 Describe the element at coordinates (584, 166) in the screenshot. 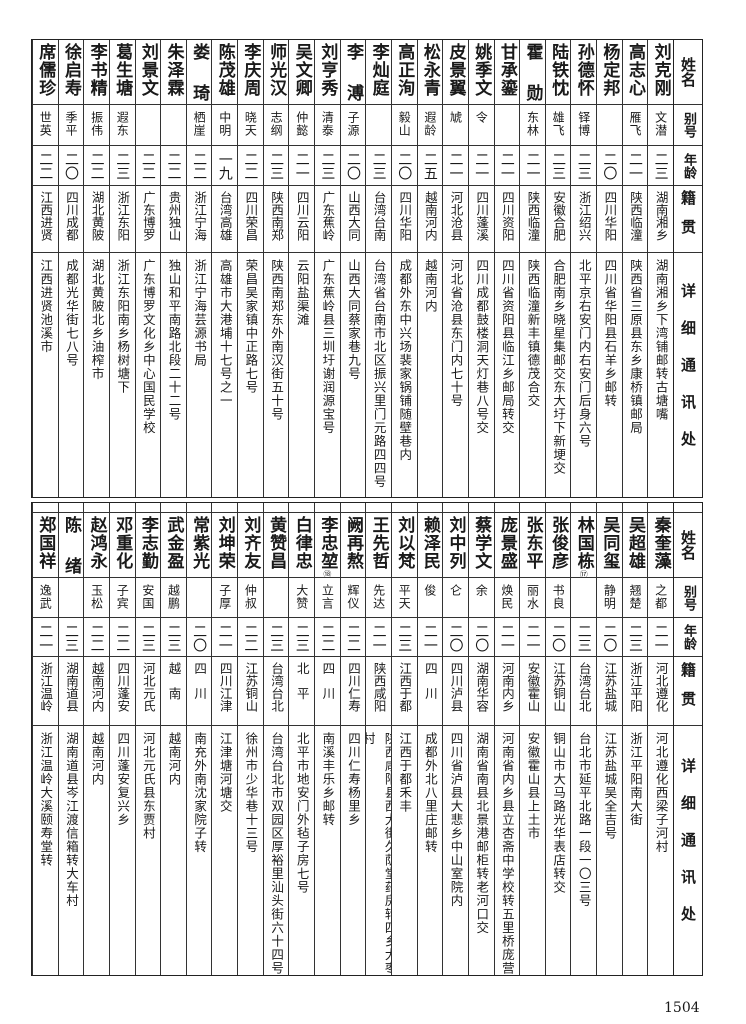

I see `age-cell: 二三` at that location.